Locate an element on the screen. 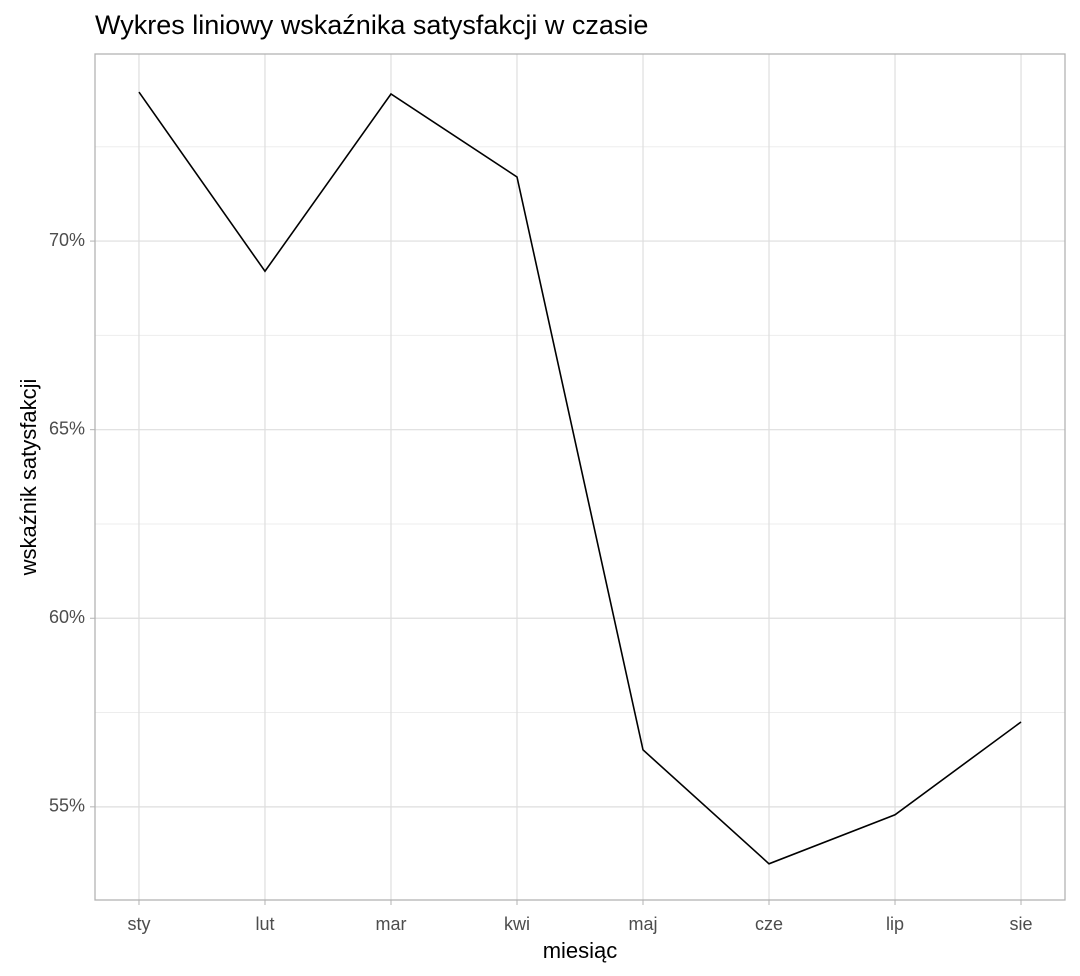 This screenshot has height=976, width=1080. x-tick-label: maj is located at coordinates (642, 924).